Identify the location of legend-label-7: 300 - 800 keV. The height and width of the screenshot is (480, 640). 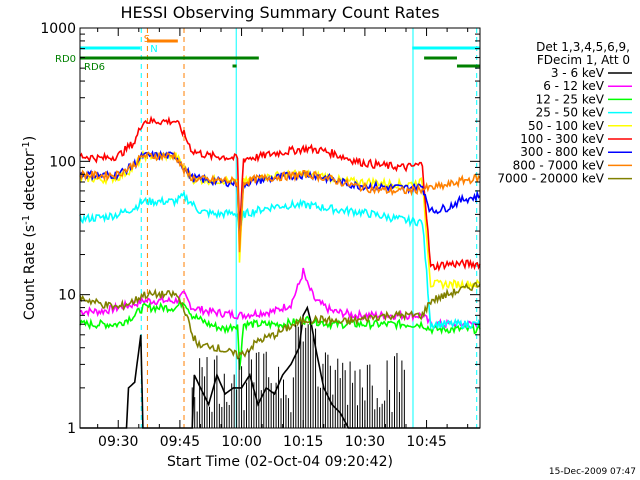
(562, 152).